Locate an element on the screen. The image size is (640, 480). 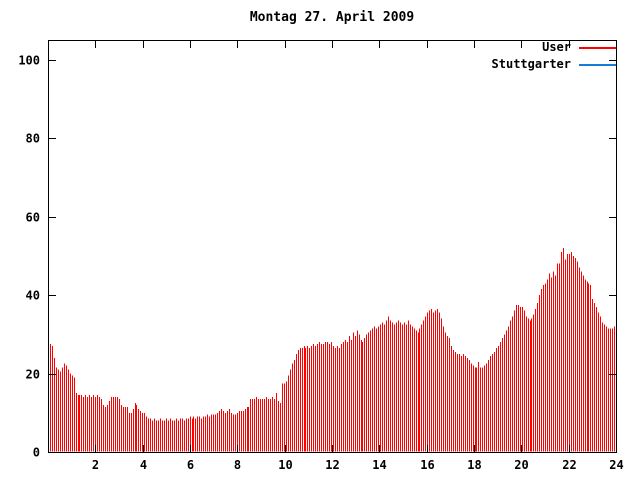
x-tick-label: 14 is located at coordinates (379, 465).